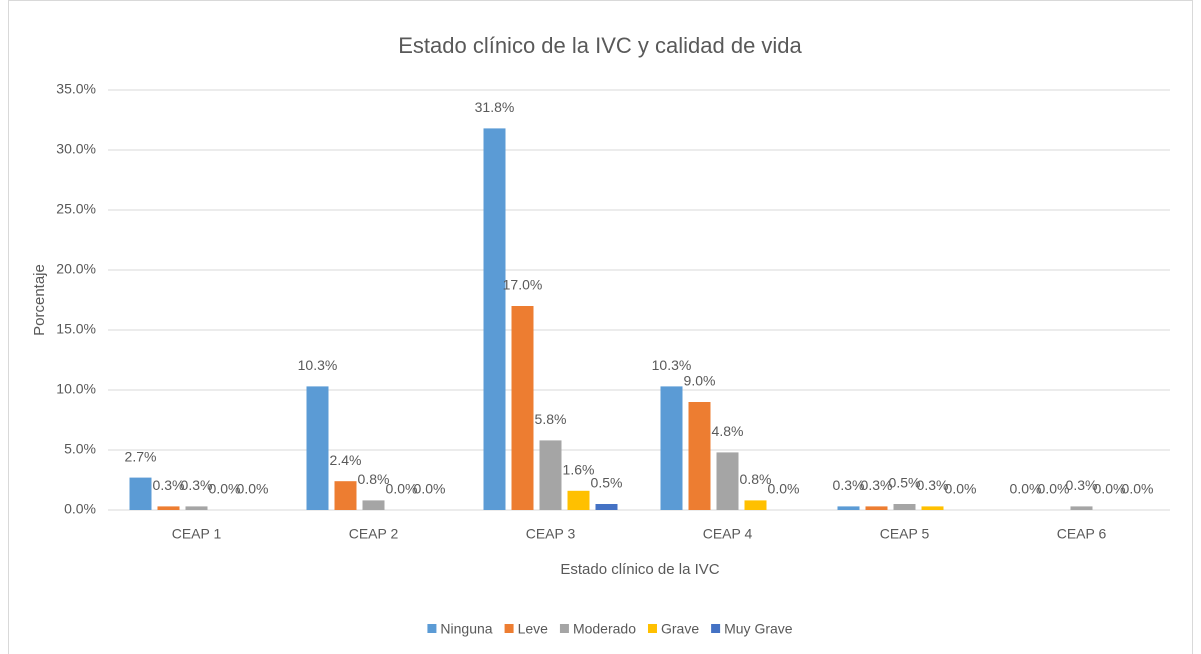 This screenshot has width=1201, height=654. I want to click on y-tick-label: 30.0%, so click(76, 149).